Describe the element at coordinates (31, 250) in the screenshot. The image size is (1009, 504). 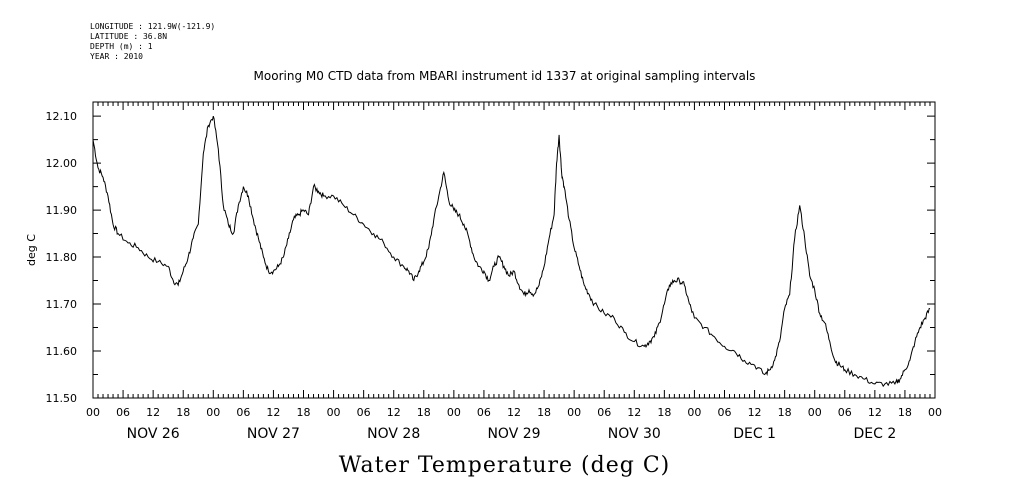
I see `y-axis-label: deg C` at that location.